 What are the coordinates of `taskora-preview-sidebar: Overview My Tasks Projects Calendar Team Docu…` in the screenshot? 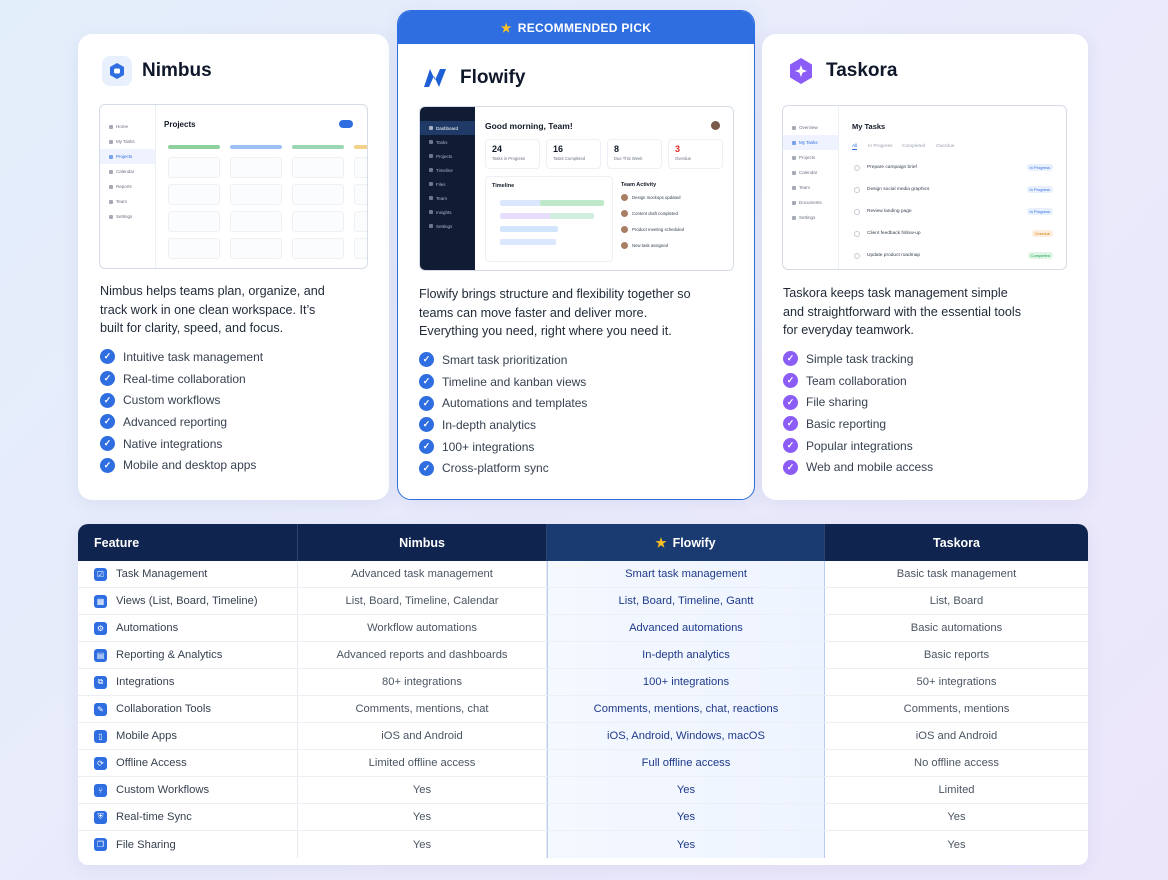 It's located at (811, 187).